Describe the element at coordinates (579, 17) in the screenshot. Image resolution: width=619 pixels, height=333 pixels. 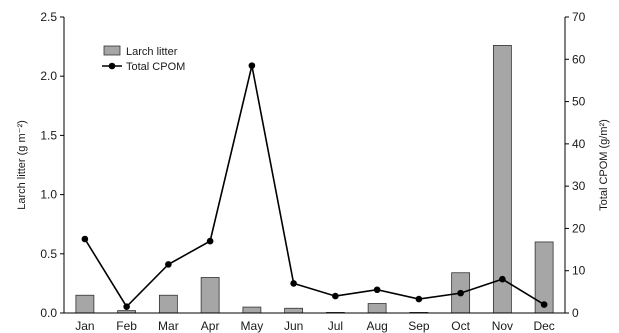
I see `right-tick-label: 70` at that location.